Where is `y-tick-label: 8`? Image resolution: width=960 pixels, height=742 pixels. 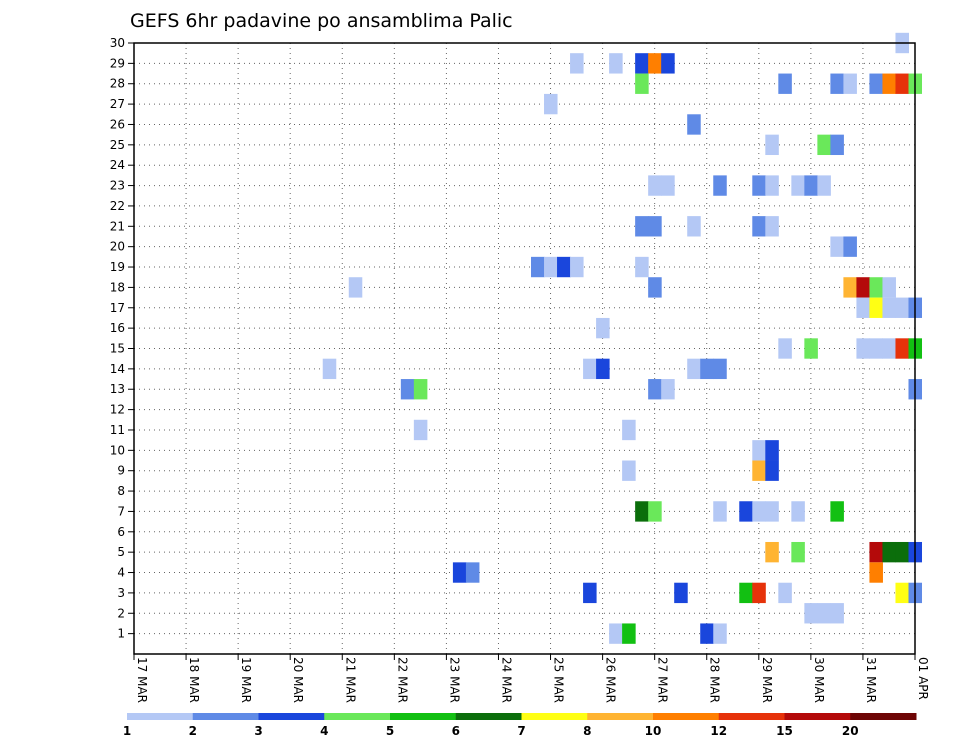 y-tick-label: 8 is located at coordinates (121, 491).